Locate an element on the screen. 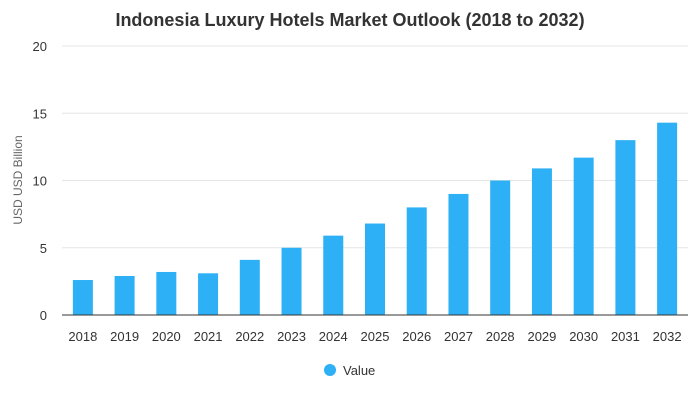 The width and height of the screenshot is (700, 400). x-tick-label: 2024 is located at coordinates (333, 336).